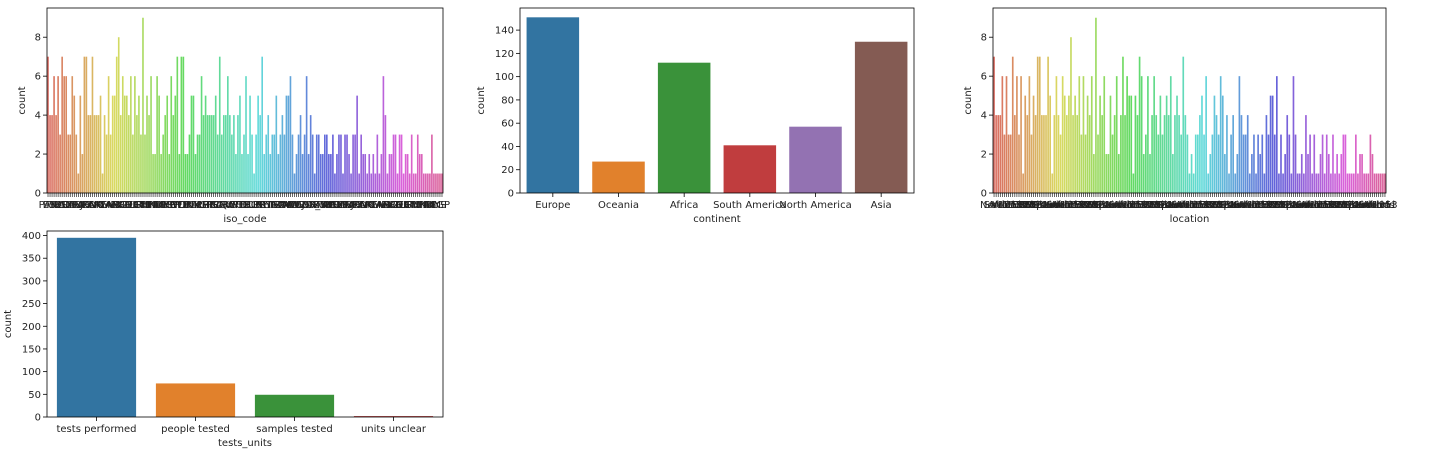 This screenshot has width=1436, height=456. Describe the element at coordinates (185, 205) in the screenshot. I see `x-tick-label: FIN` at that location.